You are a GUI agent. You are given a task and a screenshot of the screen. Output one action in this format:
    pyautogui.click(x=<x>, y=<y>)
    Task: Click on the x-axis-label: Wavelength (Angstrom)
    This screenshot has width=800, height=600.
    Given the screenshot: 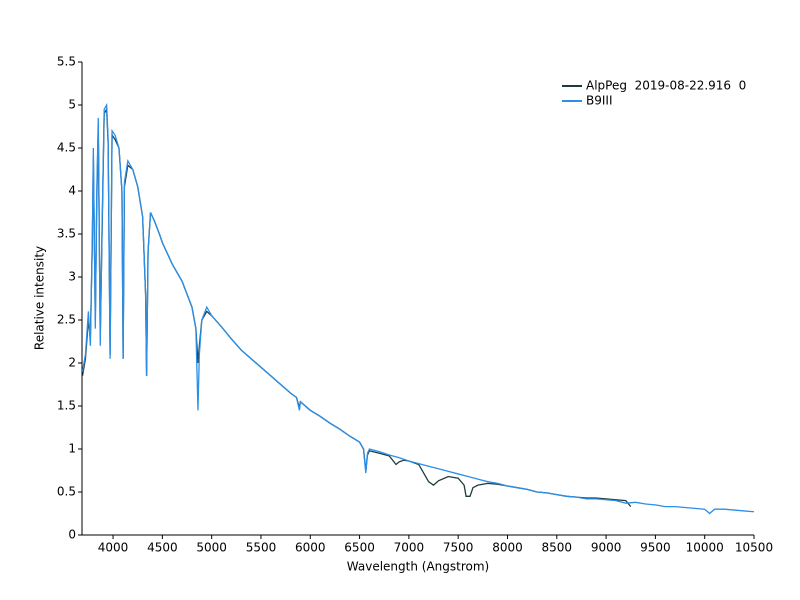 What is the action you would take?
    pyautogui.click(x=418, y=567)
    